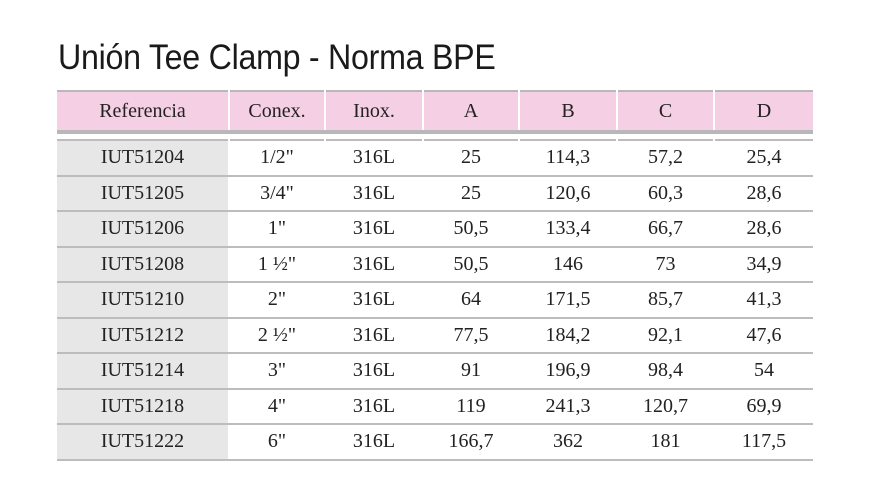 The height and width of the screenshot is (500, 870). What do you see at coordinates (471, 406) in the screenshot?
I see `a-cell: 119` at bounding box center [471, 406].